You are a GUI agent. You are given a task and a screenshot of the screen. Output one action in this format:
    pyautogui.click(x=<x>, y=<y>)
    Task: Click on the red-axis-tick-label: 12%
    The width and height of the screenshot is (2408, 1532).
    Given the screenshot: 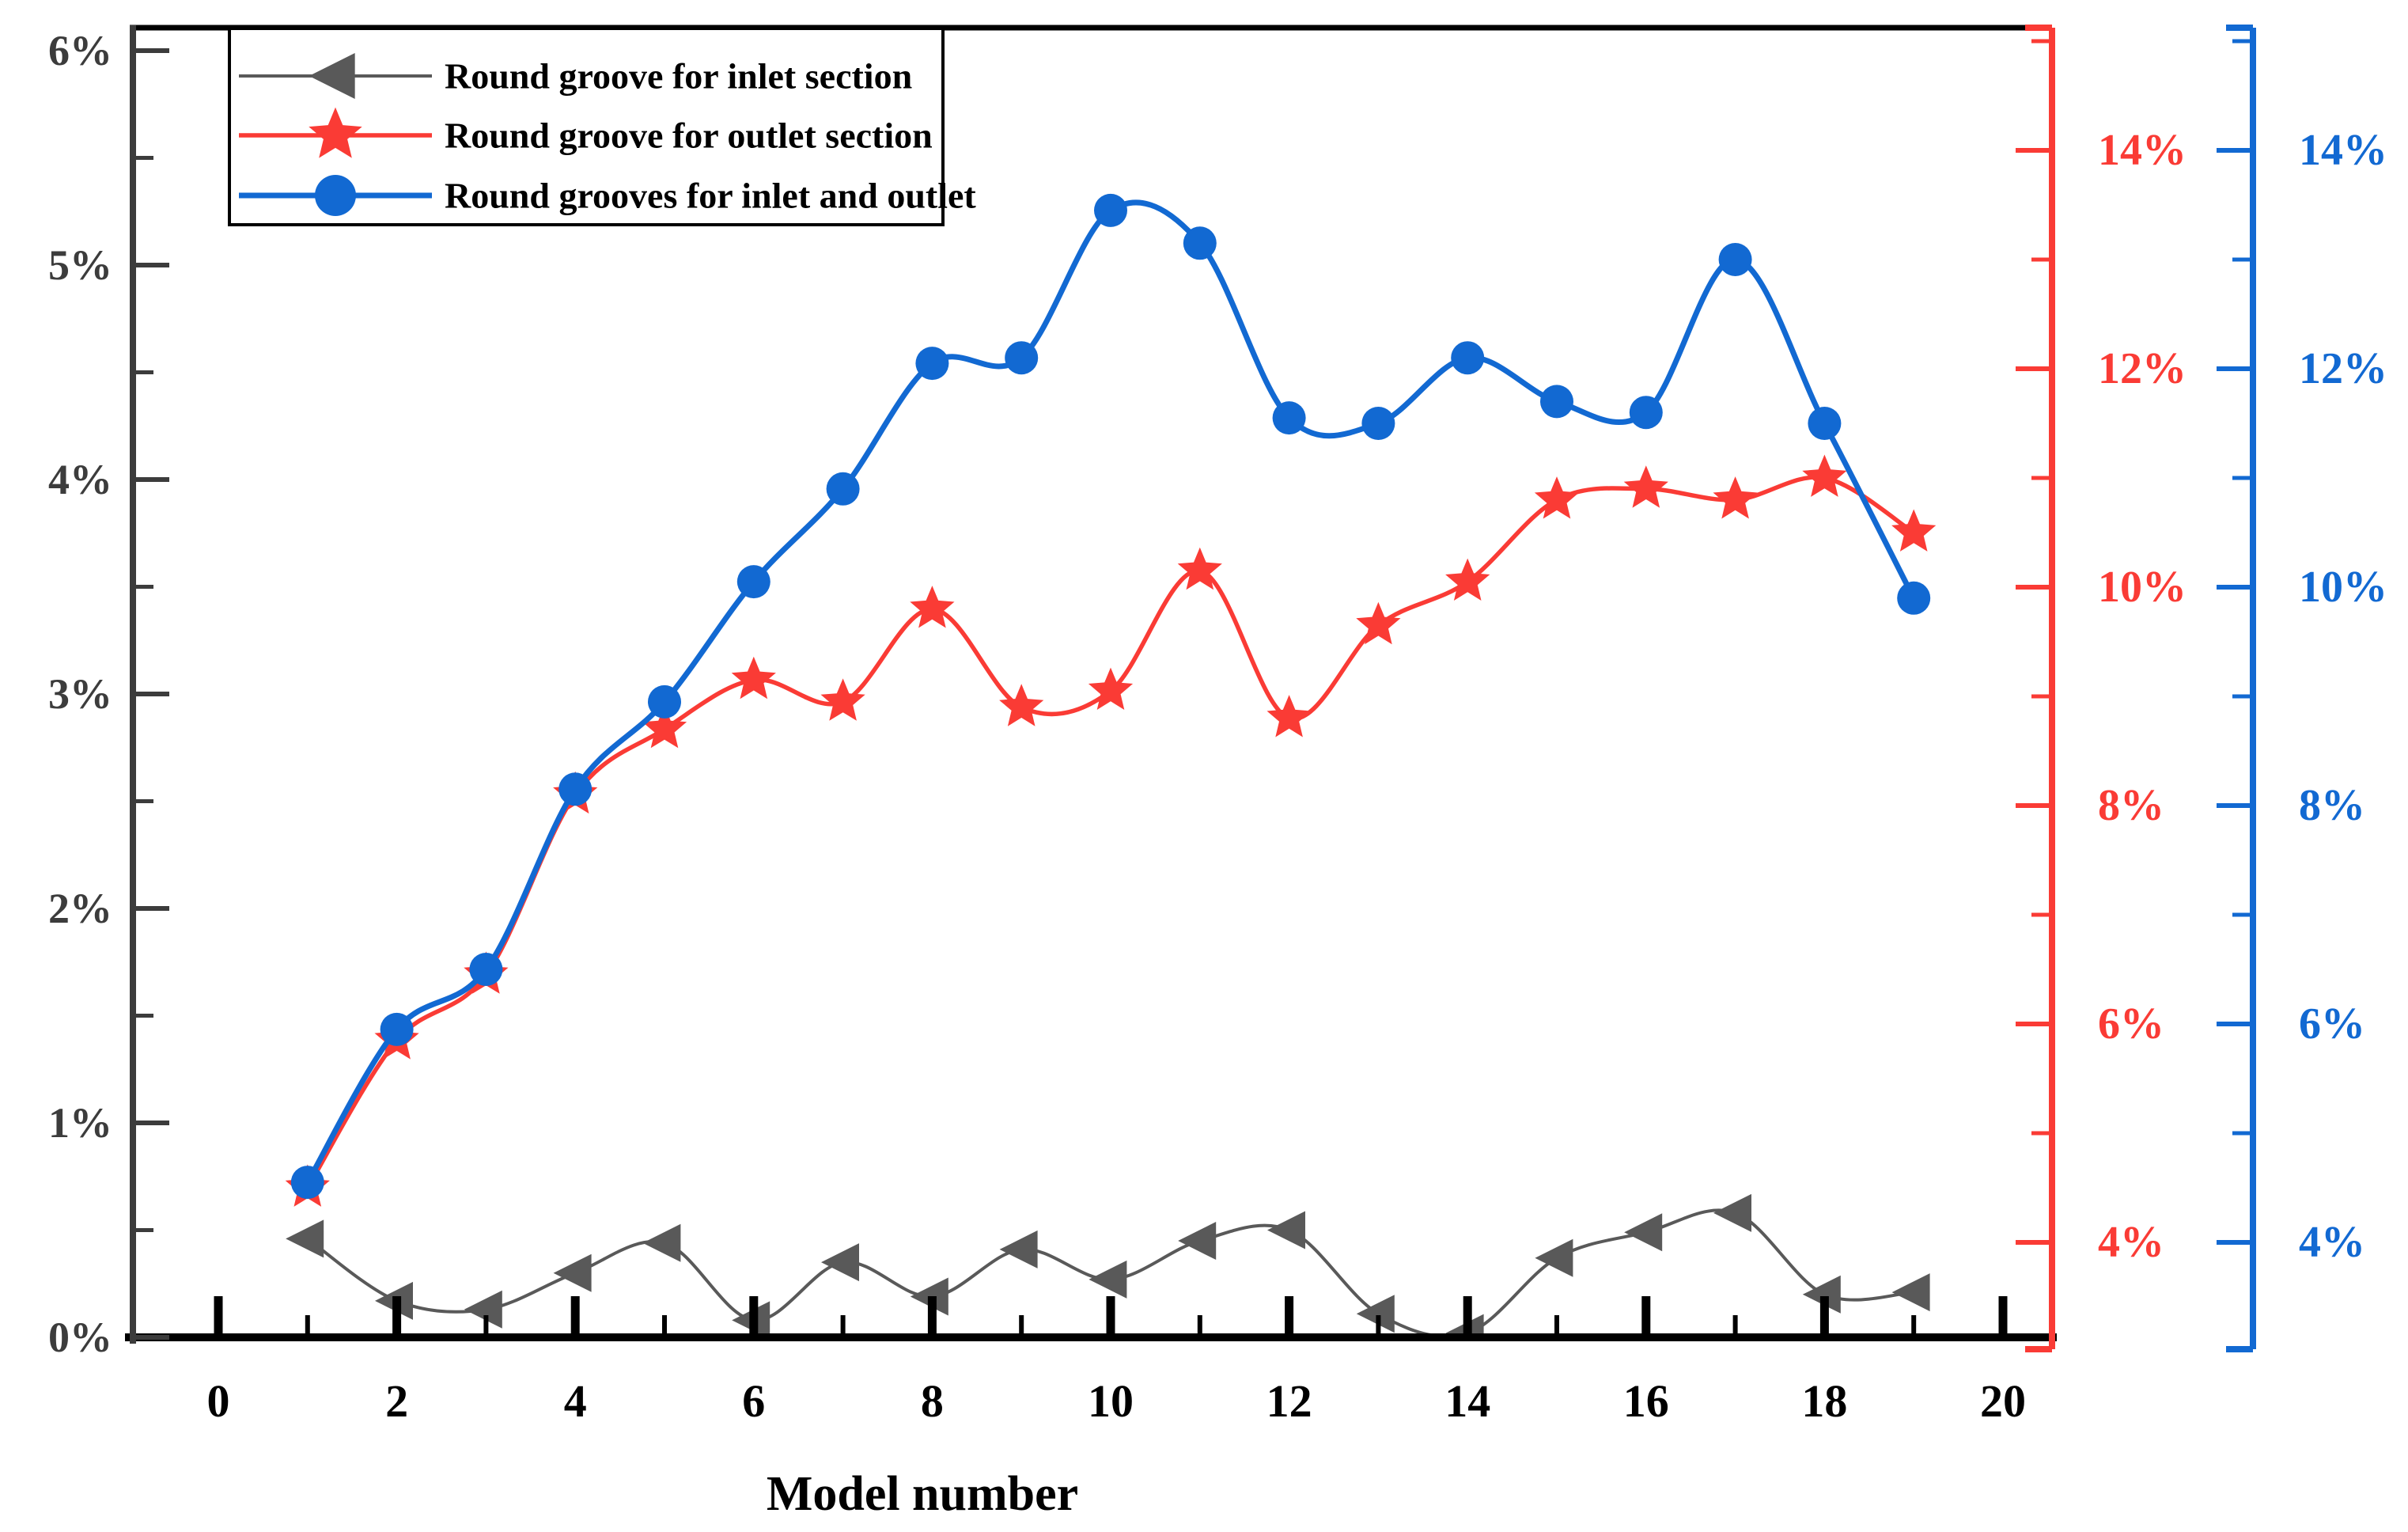 What is the action you would take?
    pyautogui.click(x=2142, y=369)
    